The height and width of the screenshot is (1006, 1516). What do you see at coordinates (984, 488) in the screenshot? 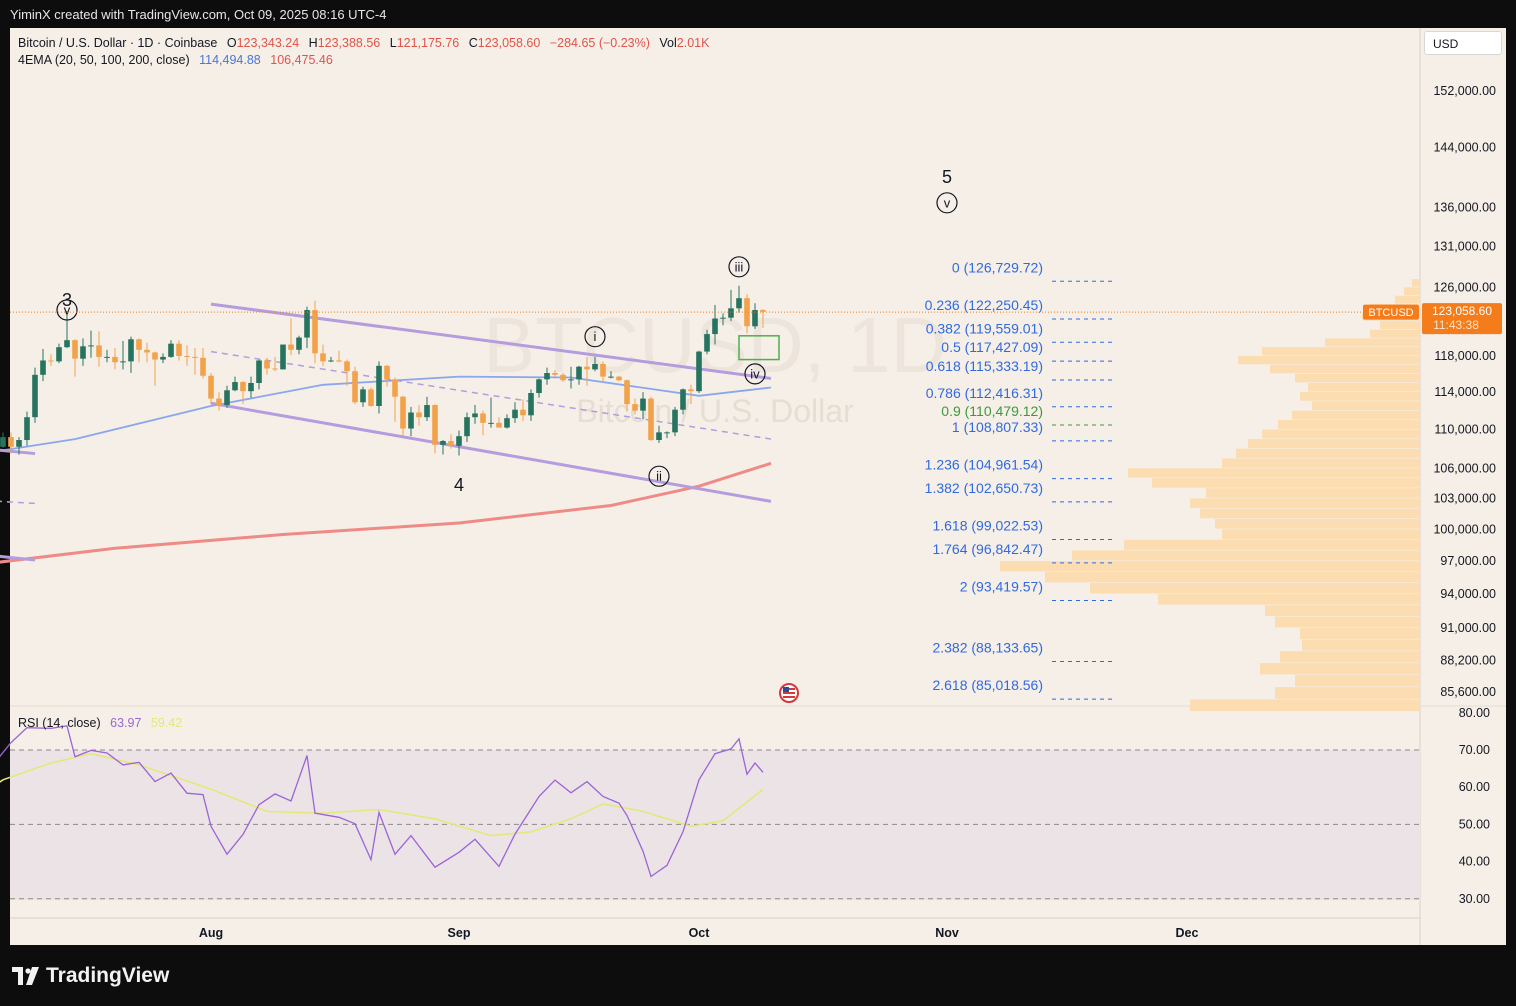
I see `fib-level-label: 1.382 (102,650.73)` at bounding box center [984, 488].